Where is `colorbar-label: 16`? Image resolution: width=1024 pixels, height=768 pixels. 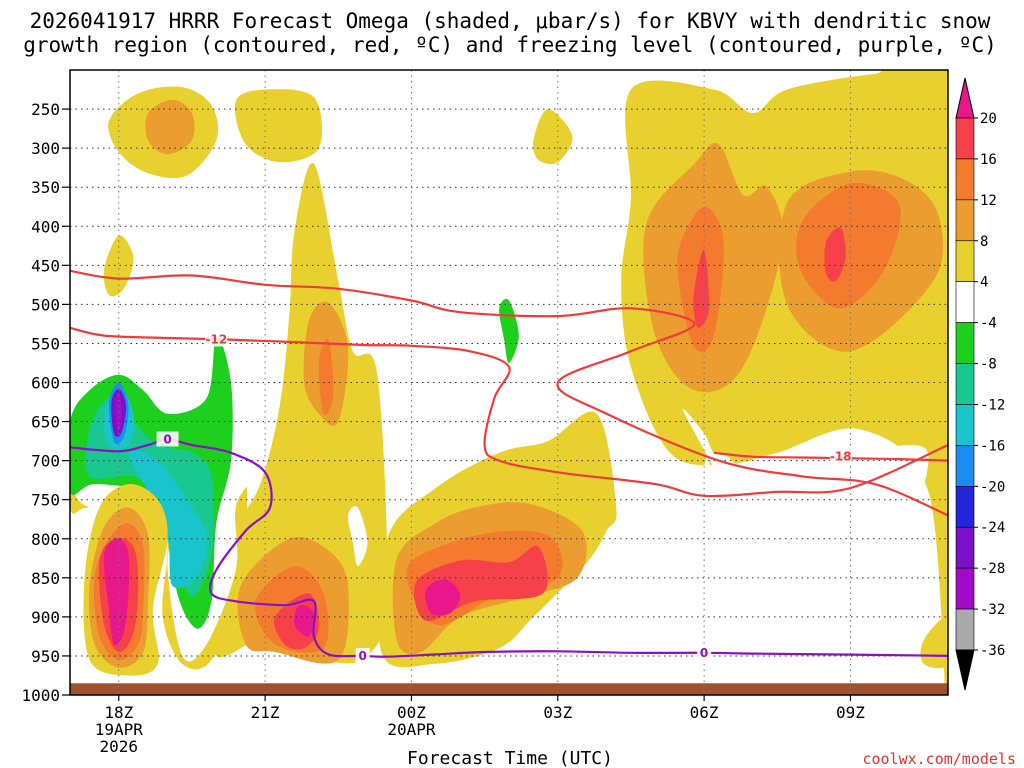
colorbar-label: 16 is located at coordinates (988, 160).